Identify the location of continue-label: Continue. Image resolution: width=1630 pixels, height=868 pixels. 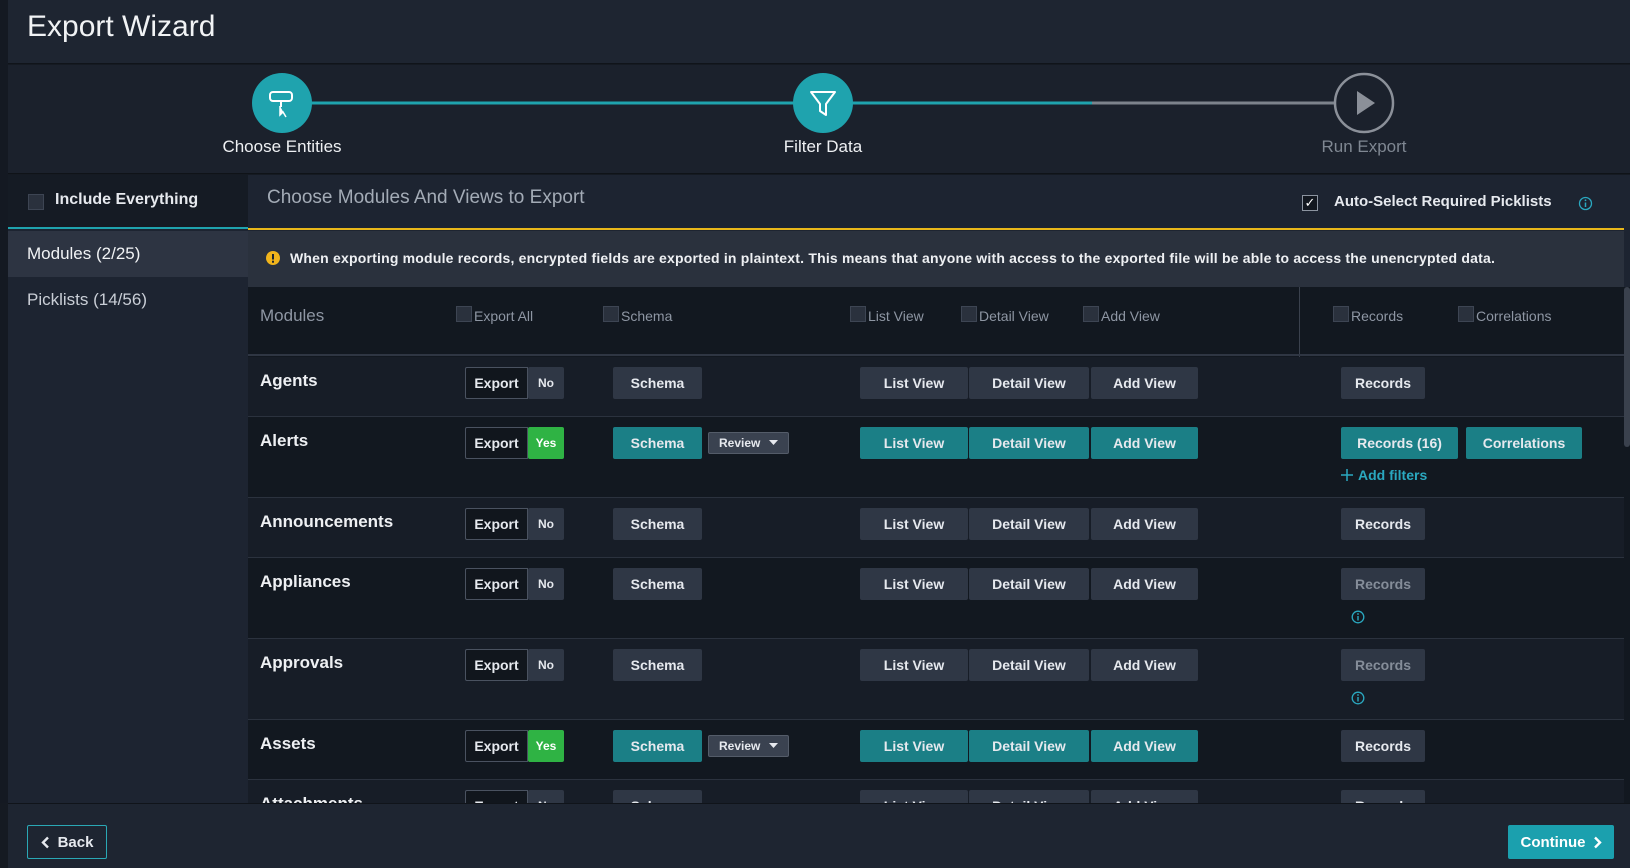
(1553, 842).